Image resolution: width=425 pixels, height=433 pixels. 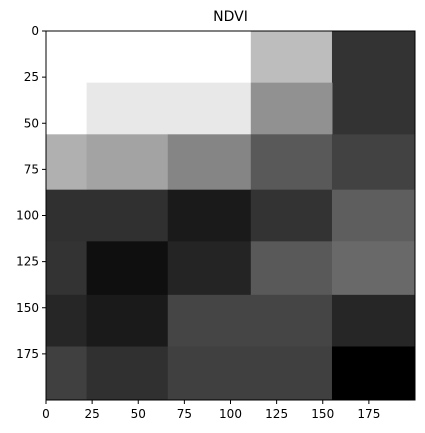 What do you see at coordinates (368, 414) in the screenshot?
I see `x-tick-label: 175` at bounding box center [368, 414].